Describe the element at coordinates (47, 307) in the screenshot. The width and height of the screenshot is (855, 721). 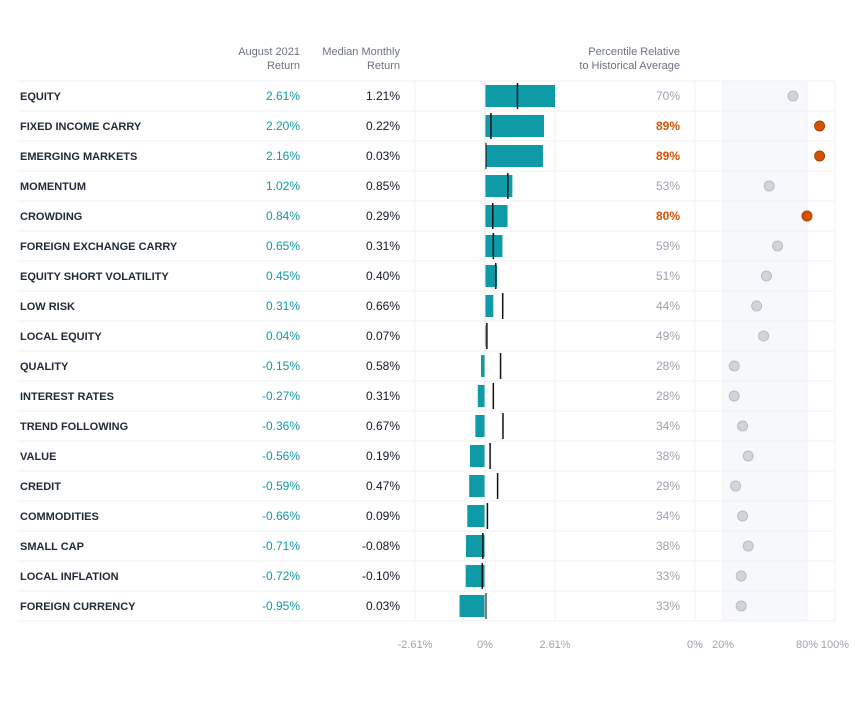
I see `factor-label: LOW RISK` at that location.